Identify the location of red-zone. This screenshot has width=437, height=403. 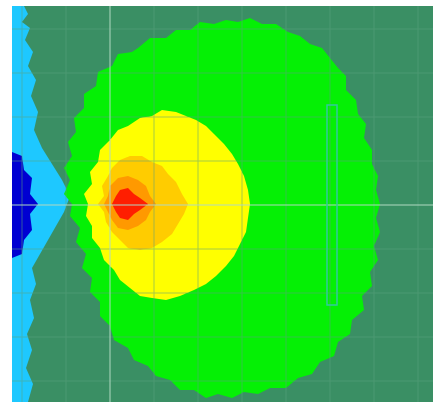
(130, 204).